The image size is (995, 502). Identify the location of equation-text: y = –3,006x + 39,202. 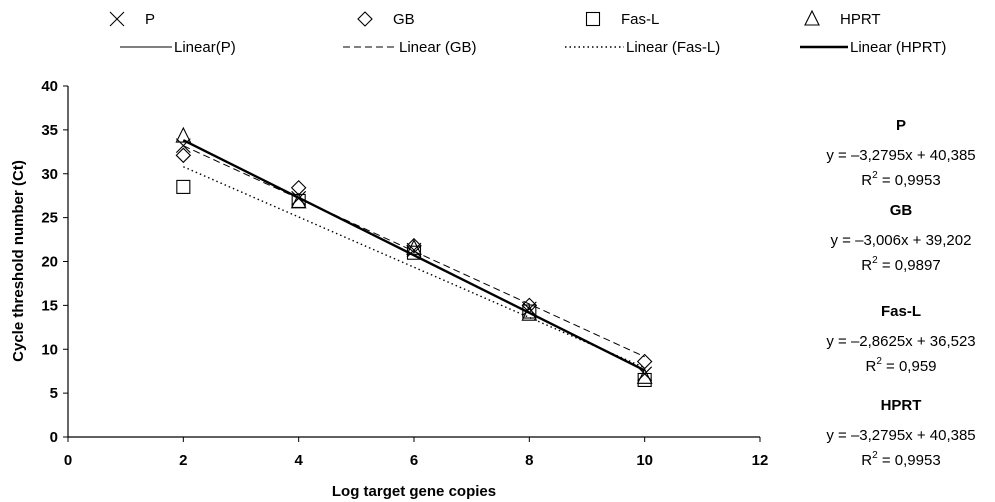
(901, 240).